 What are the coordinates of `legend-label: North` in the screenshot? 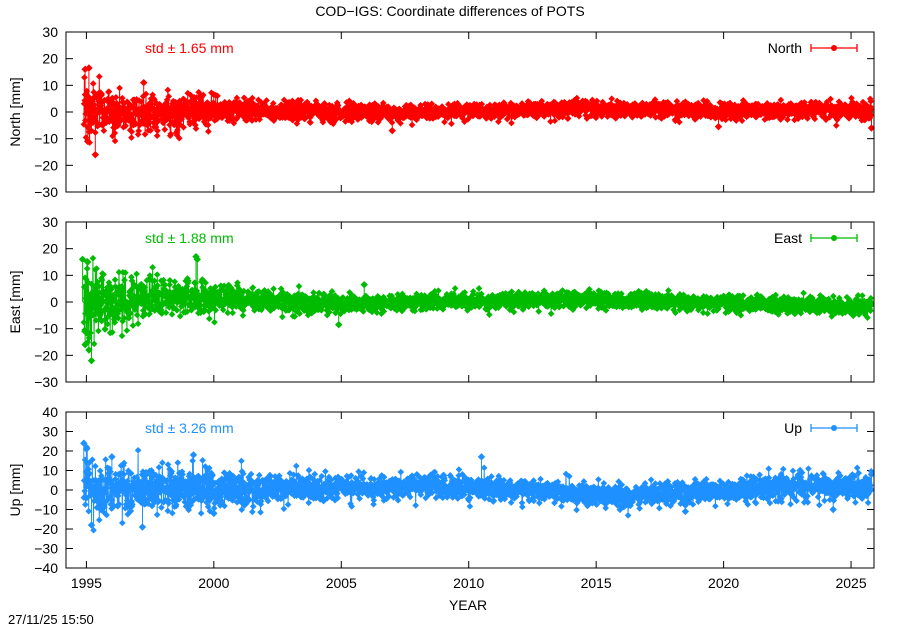 It's located at (785, 48).